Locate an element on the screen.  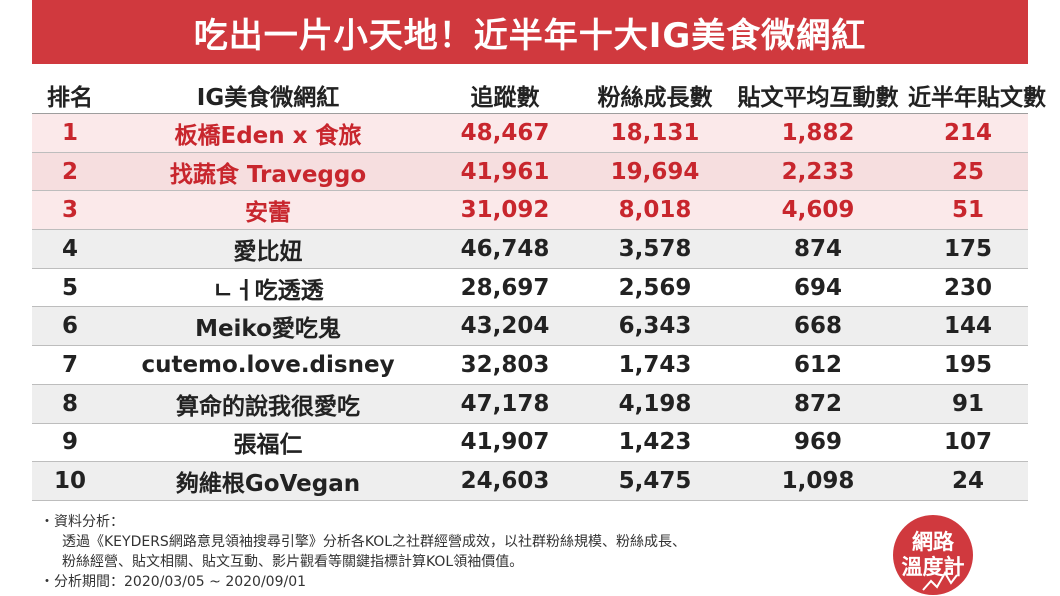
table-row: 1 板橋Eden x 食旅 48,467 18,131 1,882 214 is located at coordinates (530, 133).